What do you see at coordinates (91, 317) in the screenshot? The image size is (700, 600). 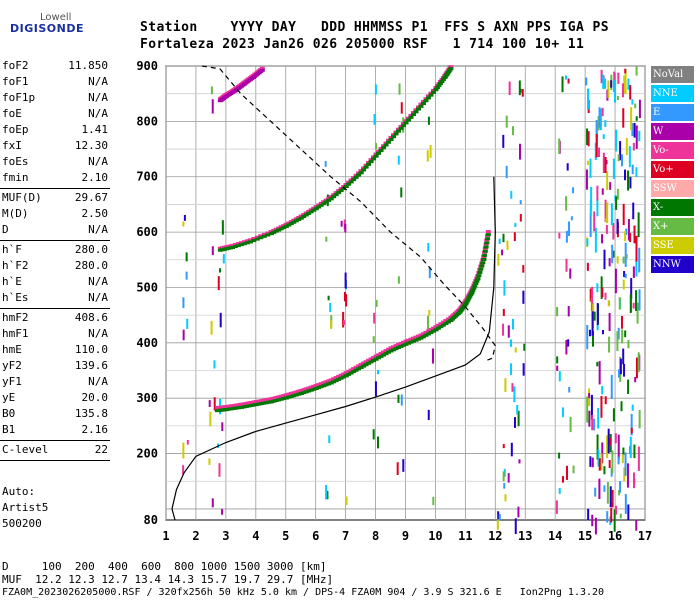 I see `param-value: 408.6` at bounding box center [91, 317].